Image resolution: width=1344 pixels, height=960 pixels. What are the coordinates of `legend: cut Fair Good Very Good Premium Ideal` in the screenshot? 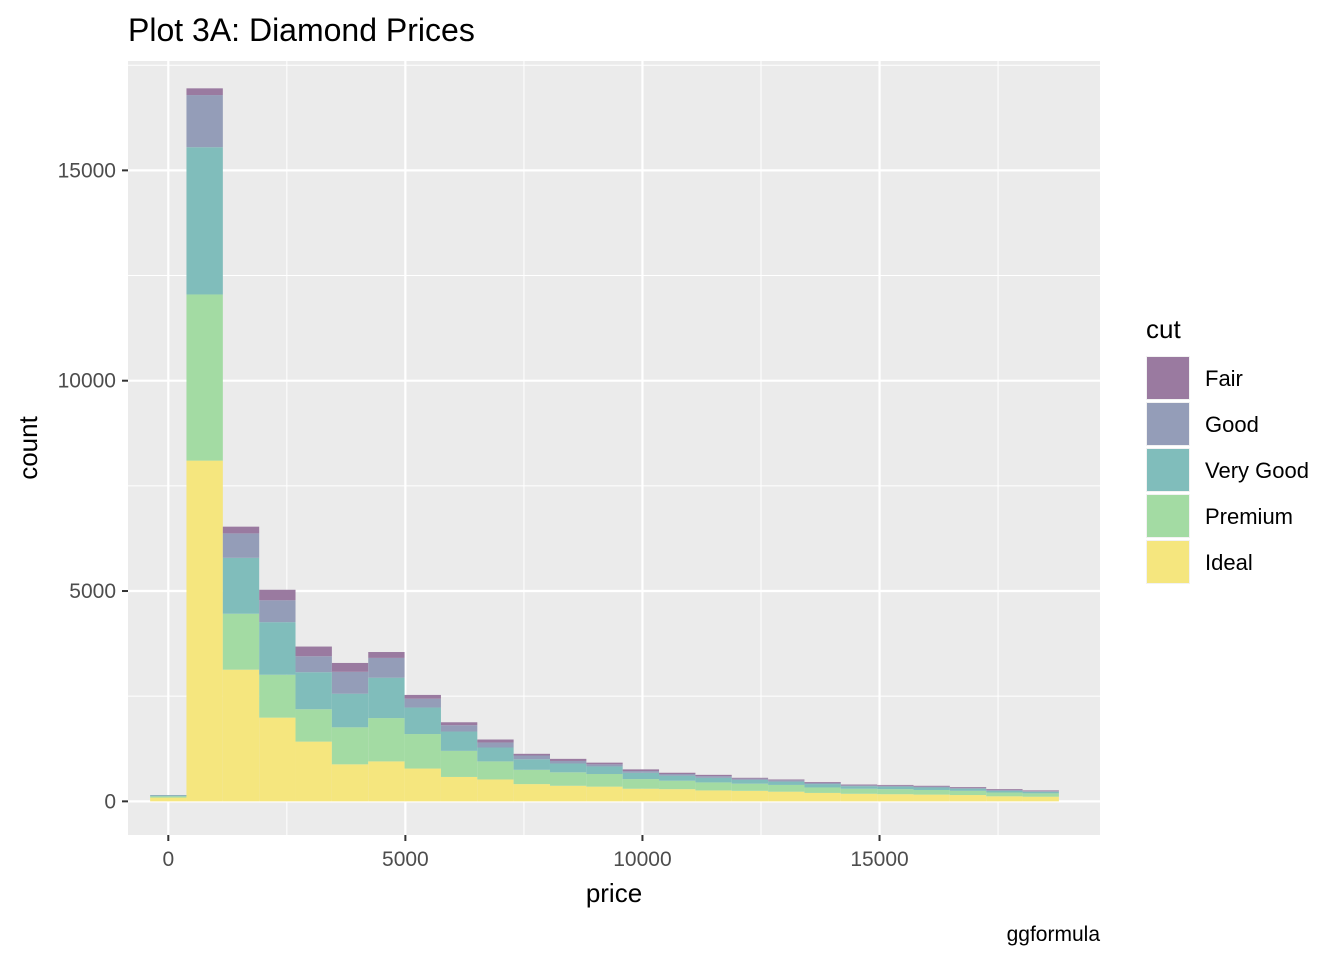 It's located at (1227, 449).